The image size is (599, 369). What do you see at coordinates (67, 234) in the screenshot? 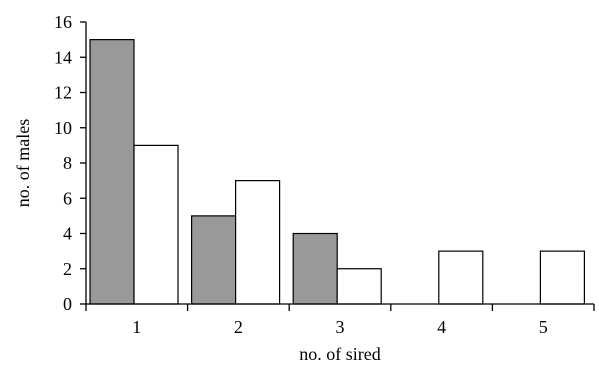
I see `y-tick-label: 4` at bounding box center [67, 234].